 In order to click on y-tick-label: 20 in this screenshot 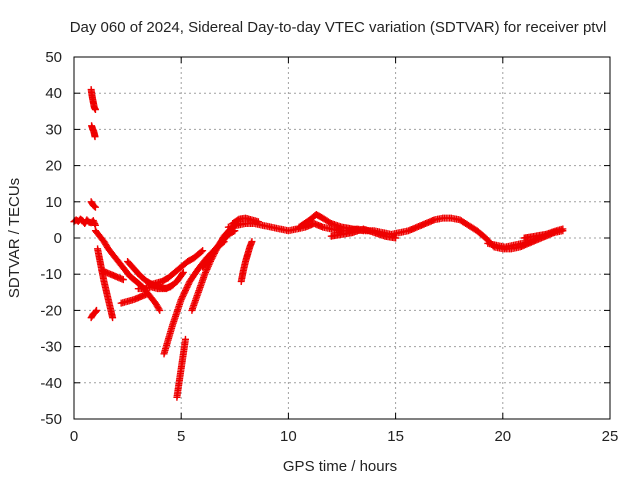, I will do `click(53, 166)`.